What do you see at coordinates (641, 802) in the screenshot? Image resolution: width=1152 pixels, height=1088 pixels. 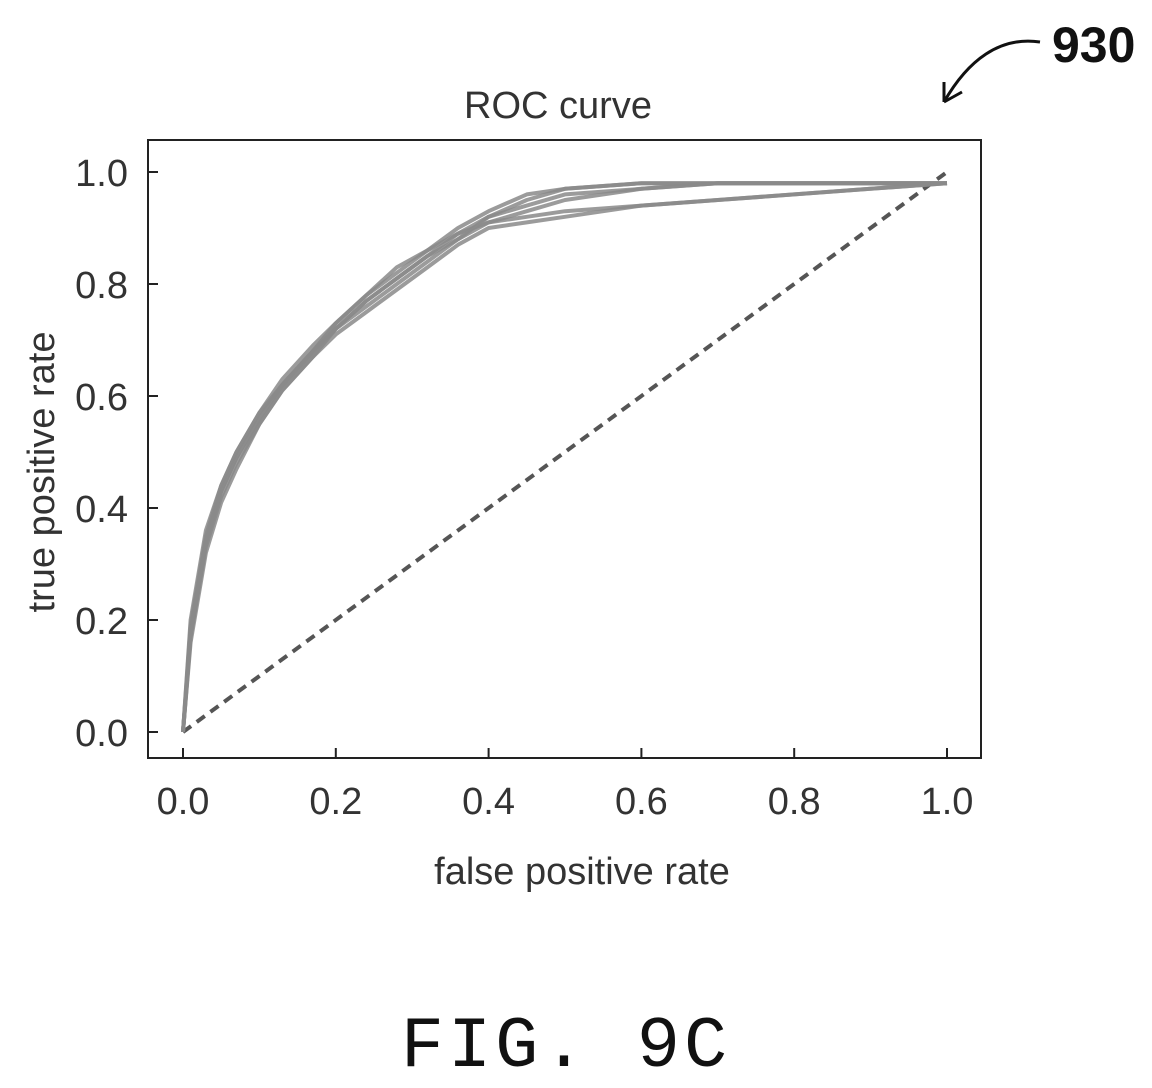 I see `x-tick-label: 0.6` at bounding box center [641, 802].